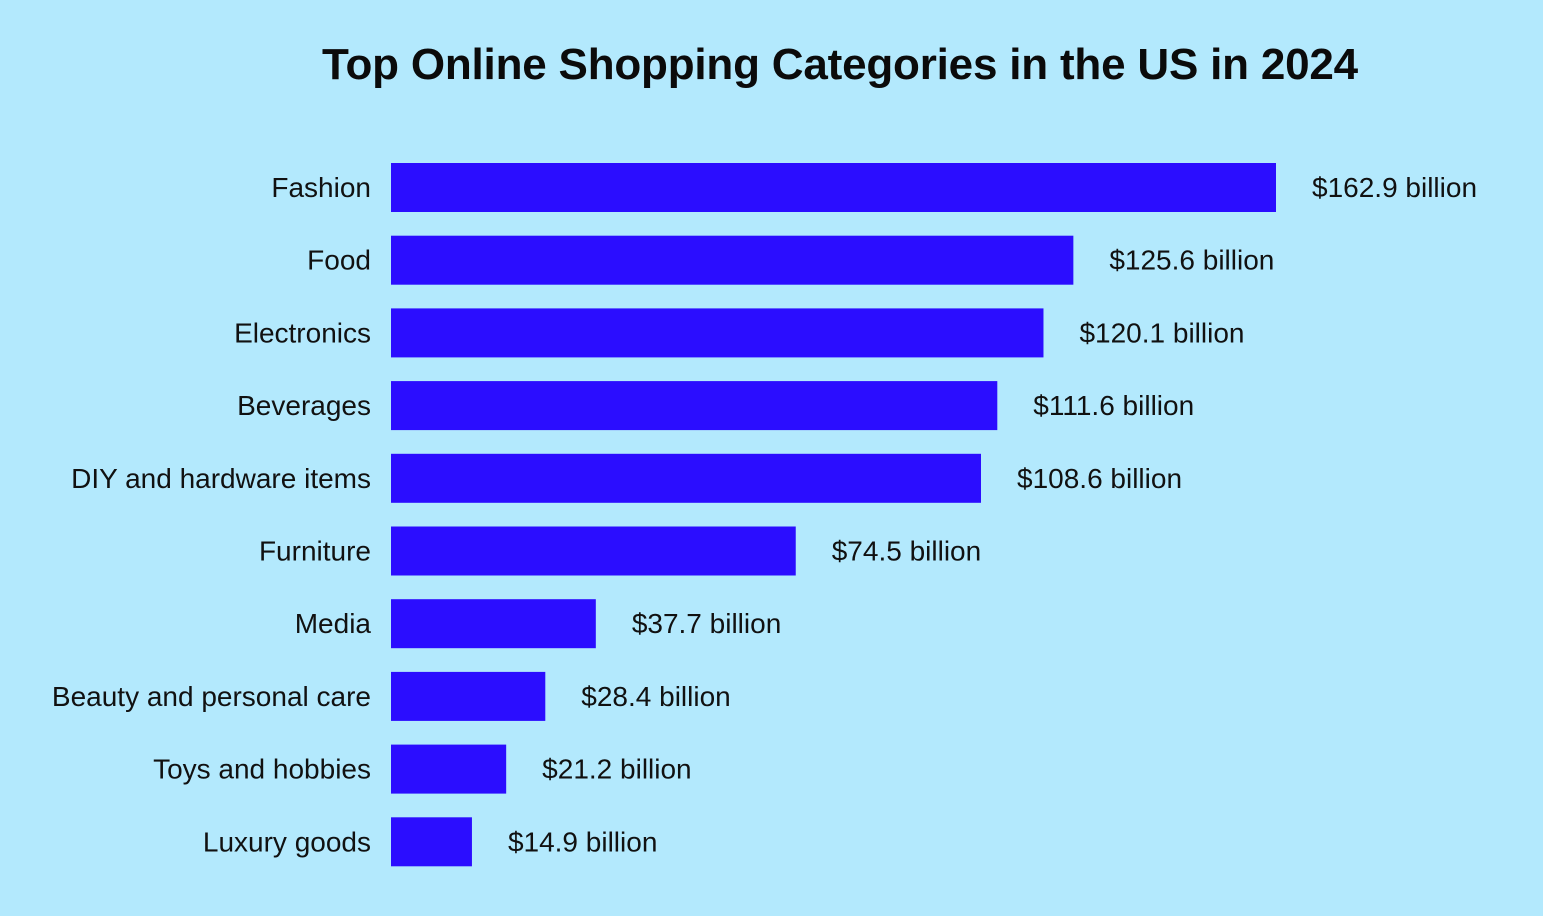 This screenshot has height=916, width=1543. I want to click on bar-electronics, so click(717, 333).